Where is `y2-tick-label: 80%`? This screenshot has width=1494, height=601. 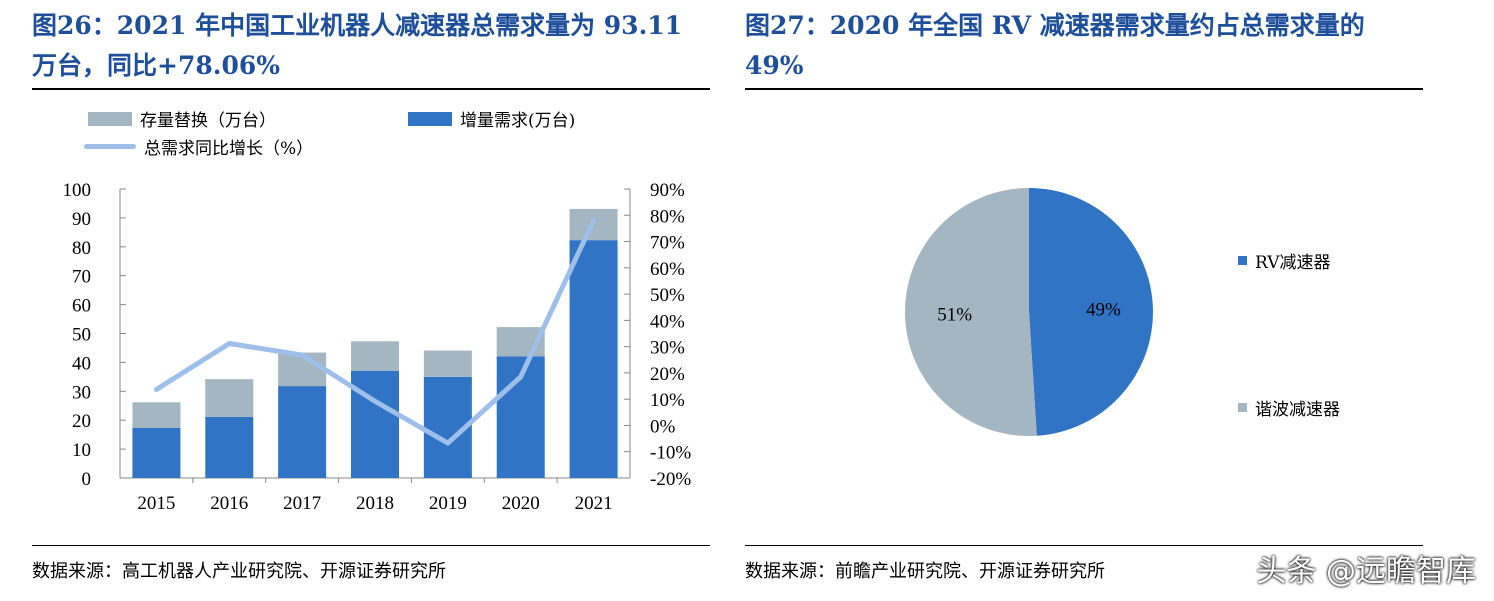 y2-tick-label: 80% is located at coordinates (667, 216).